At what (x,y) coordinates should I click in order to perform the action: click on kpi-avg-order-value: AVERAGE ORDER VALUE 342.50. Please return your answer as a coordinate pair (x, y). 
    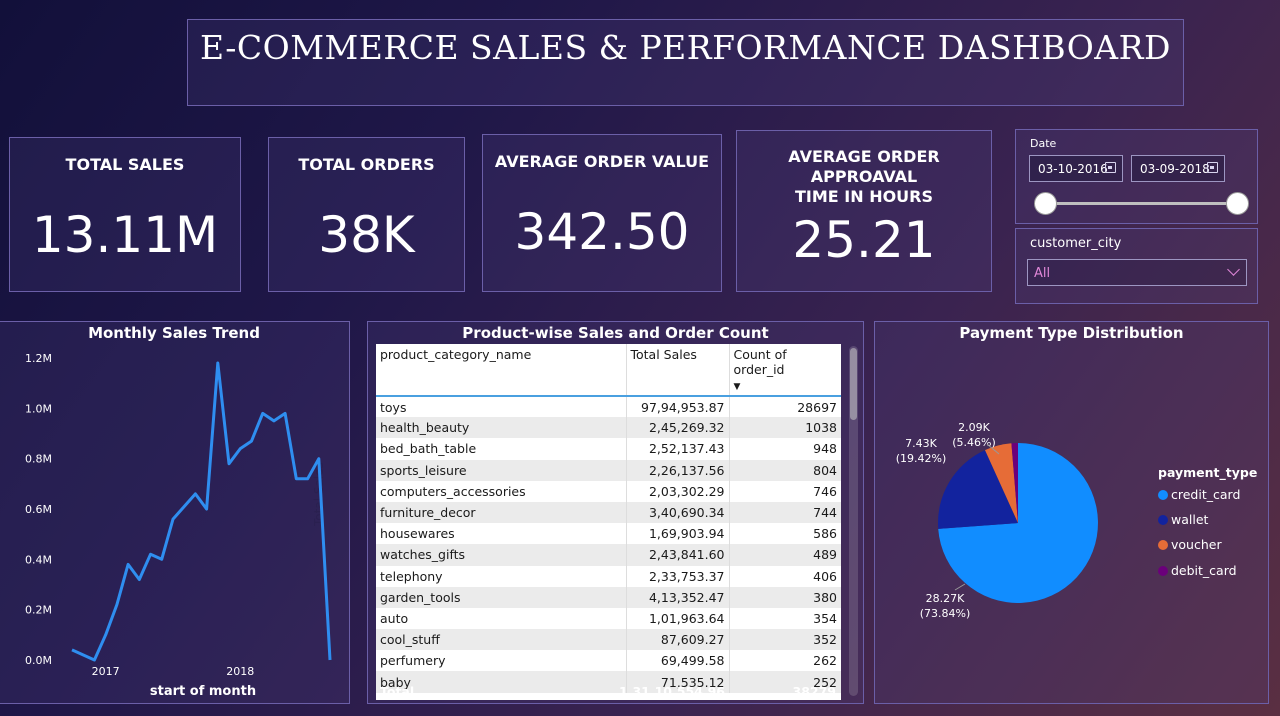
    Looking at the image, I should click on (602, 213).